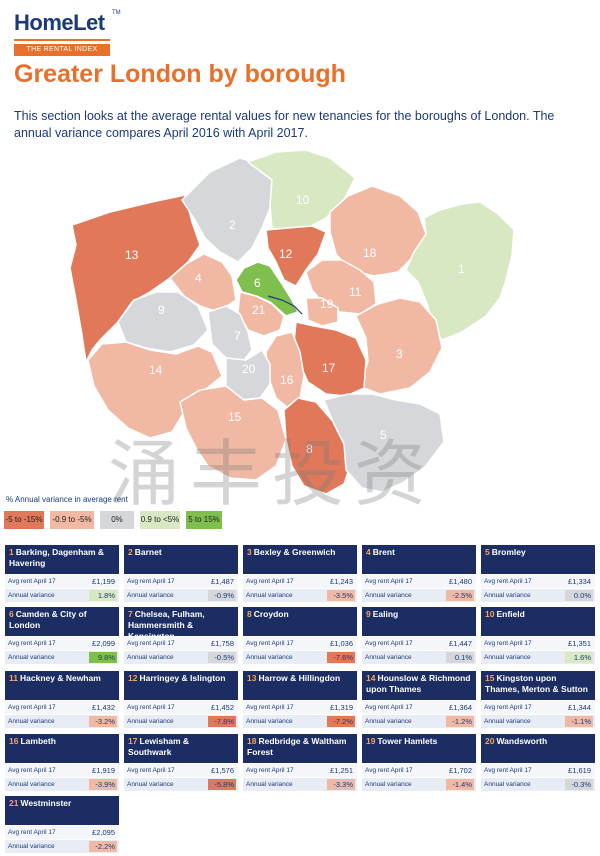 This screenshot has width=600, height=856. Describe the element at coordinates (181, 721) in the screenshot. I see `variance-row: Annual variance -7.8%` at that location.